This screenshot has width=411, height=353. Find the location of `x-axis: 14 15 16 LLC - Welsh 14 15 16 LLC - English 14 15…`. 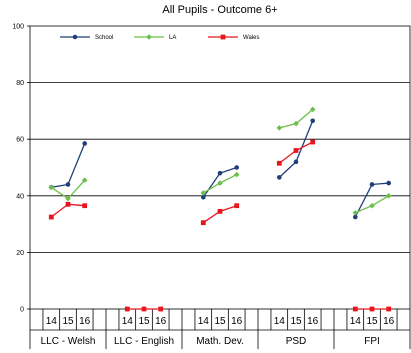

x-axis: 14 15 16 LLC - Welsh 14 15 16 LLC - English 14 15… is located at coordinates (220, 329).